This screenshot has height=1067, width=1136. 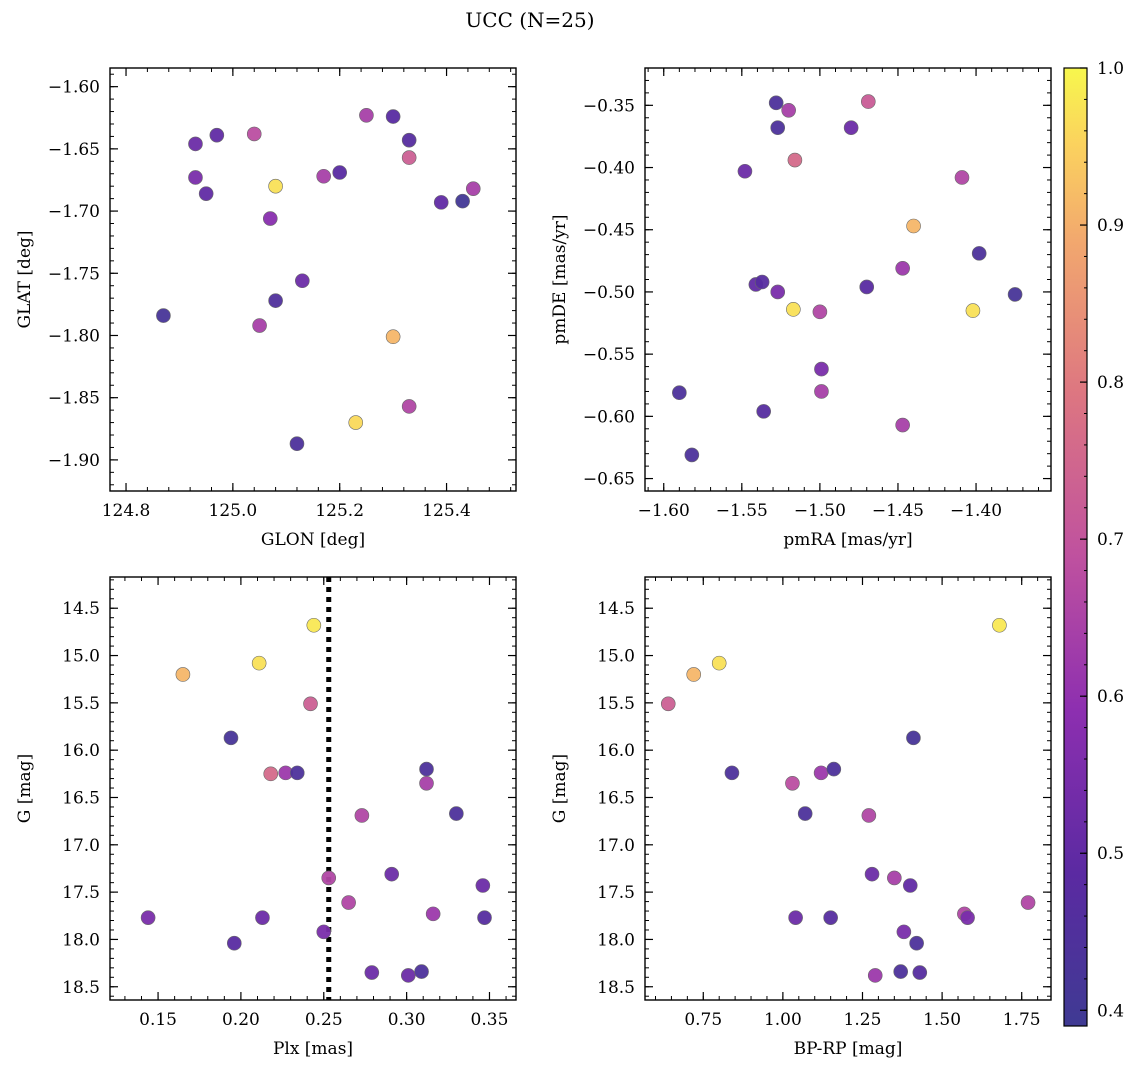 I want to click on colorbar-tick-label: 1.0, so click(x=1110, y=69).